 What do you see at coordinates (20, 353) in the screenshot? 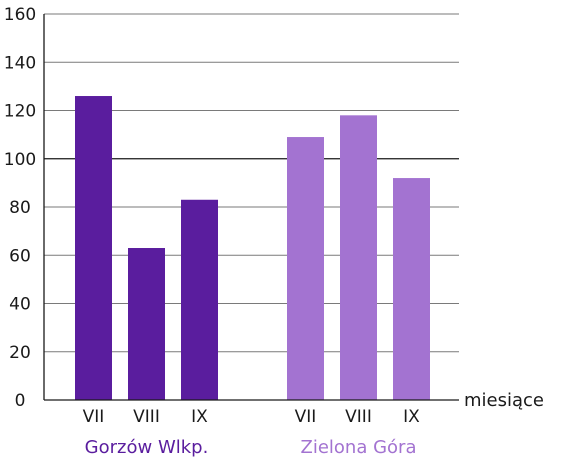
I see `y-tick-label-20: 20` at bounding box center [20, 353].